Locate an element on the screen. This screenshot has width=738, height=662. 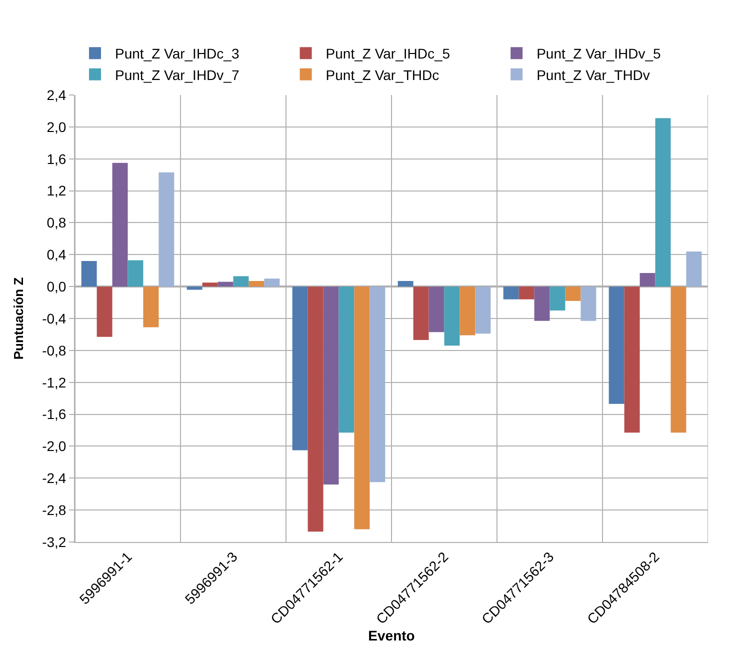
y-tick-label: -2,4 is located at coordinates (54, 478).